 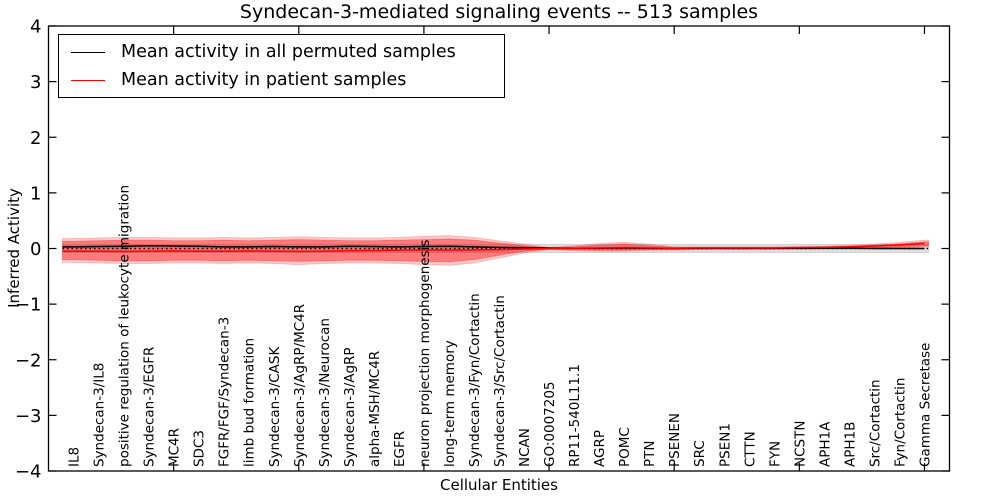 What do you see at coordinates (225, 392) in the screenshot?
I see `x-category-label: FGFR/FGF/Syndecan-3` at bounding box center [225, 392].